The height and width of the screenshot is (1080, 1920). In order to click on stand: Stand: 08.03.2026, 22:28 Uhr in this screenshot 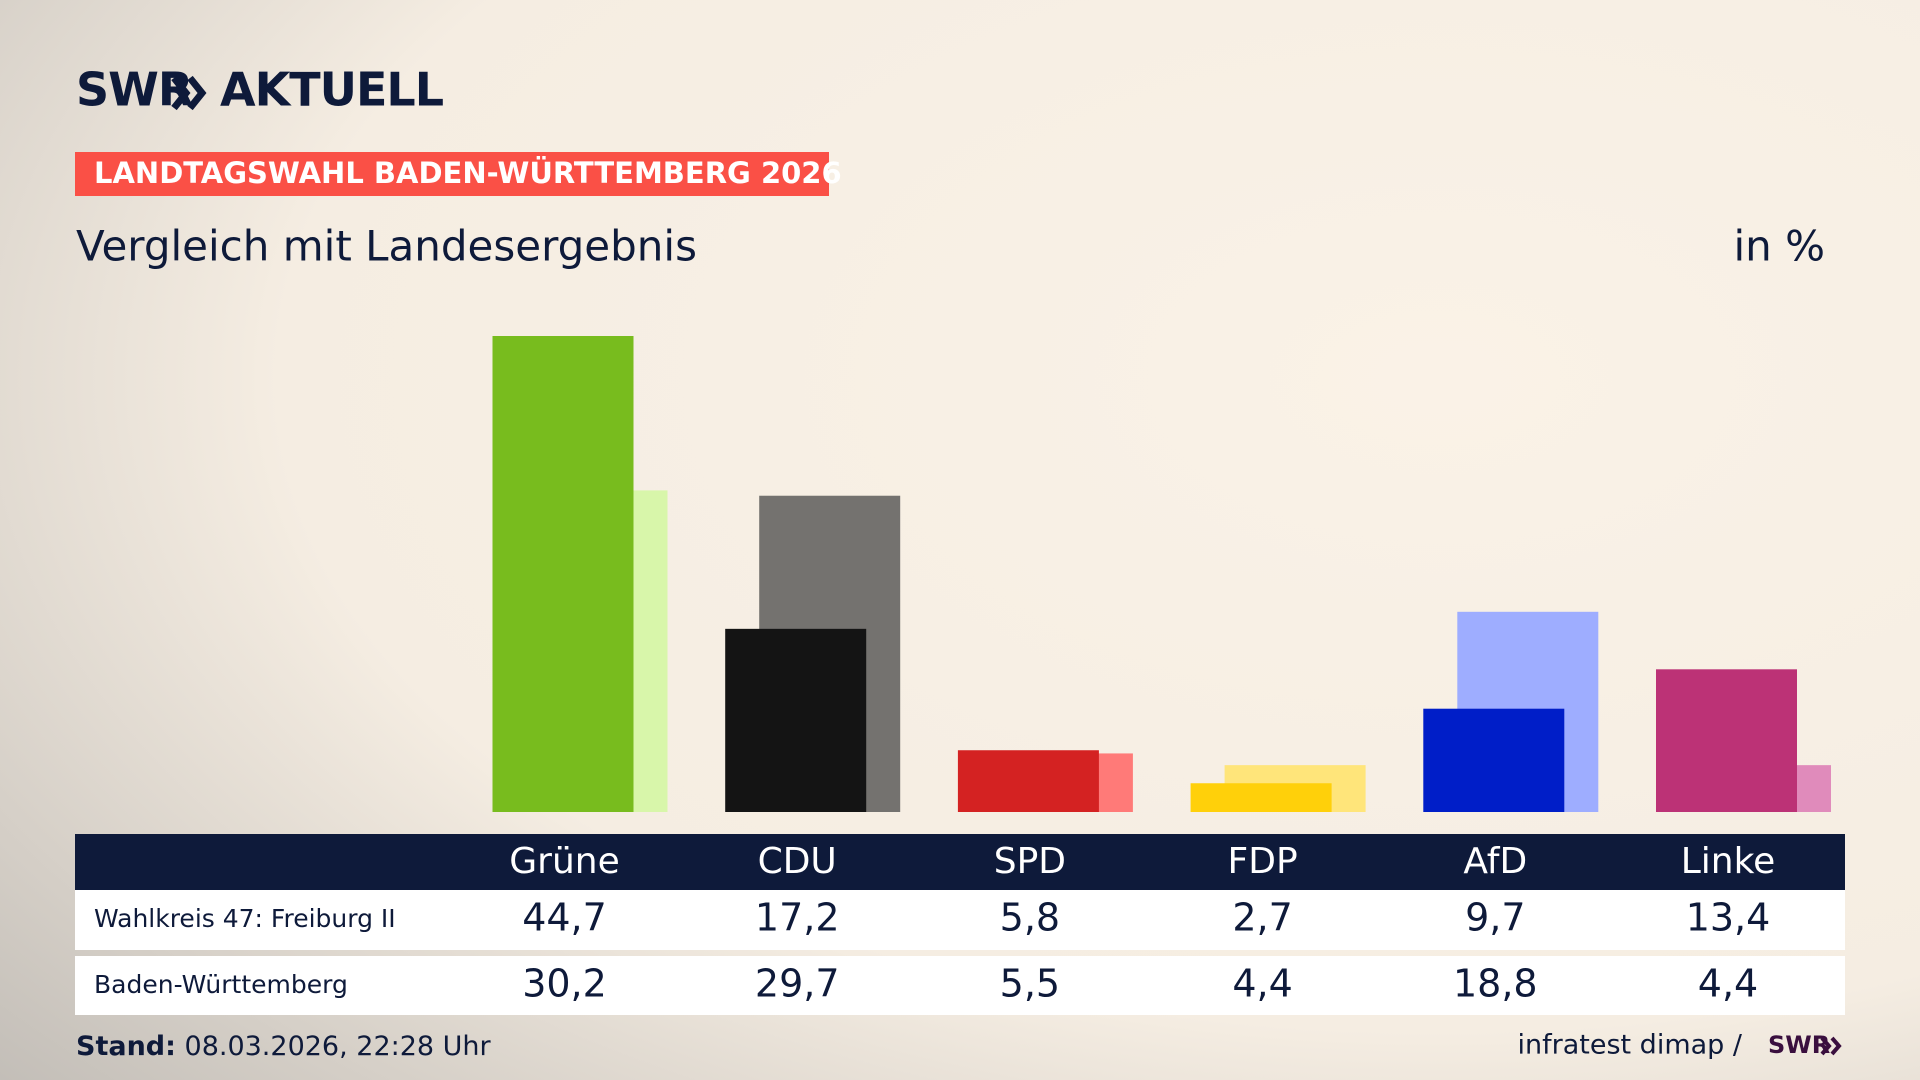, I will do `click(284, 1046)`.